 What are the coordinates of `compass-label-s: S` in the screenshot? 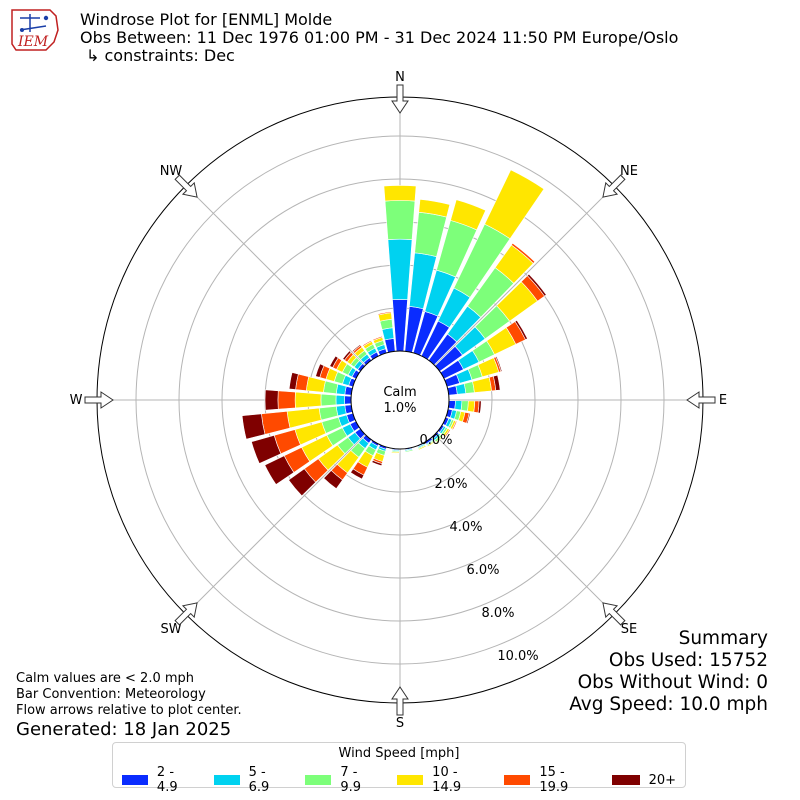 It's located at (400, 723).